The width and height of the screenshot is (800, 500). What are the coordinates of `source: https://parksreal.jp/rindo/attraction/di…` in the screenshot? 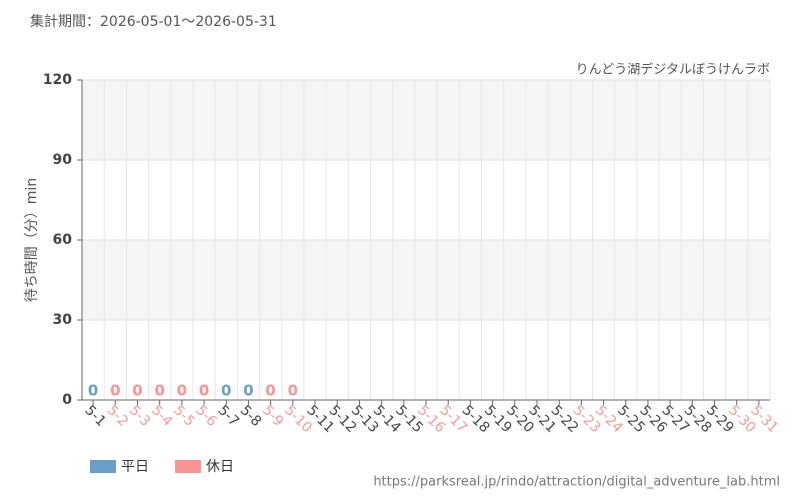 It's located at (576, 482).